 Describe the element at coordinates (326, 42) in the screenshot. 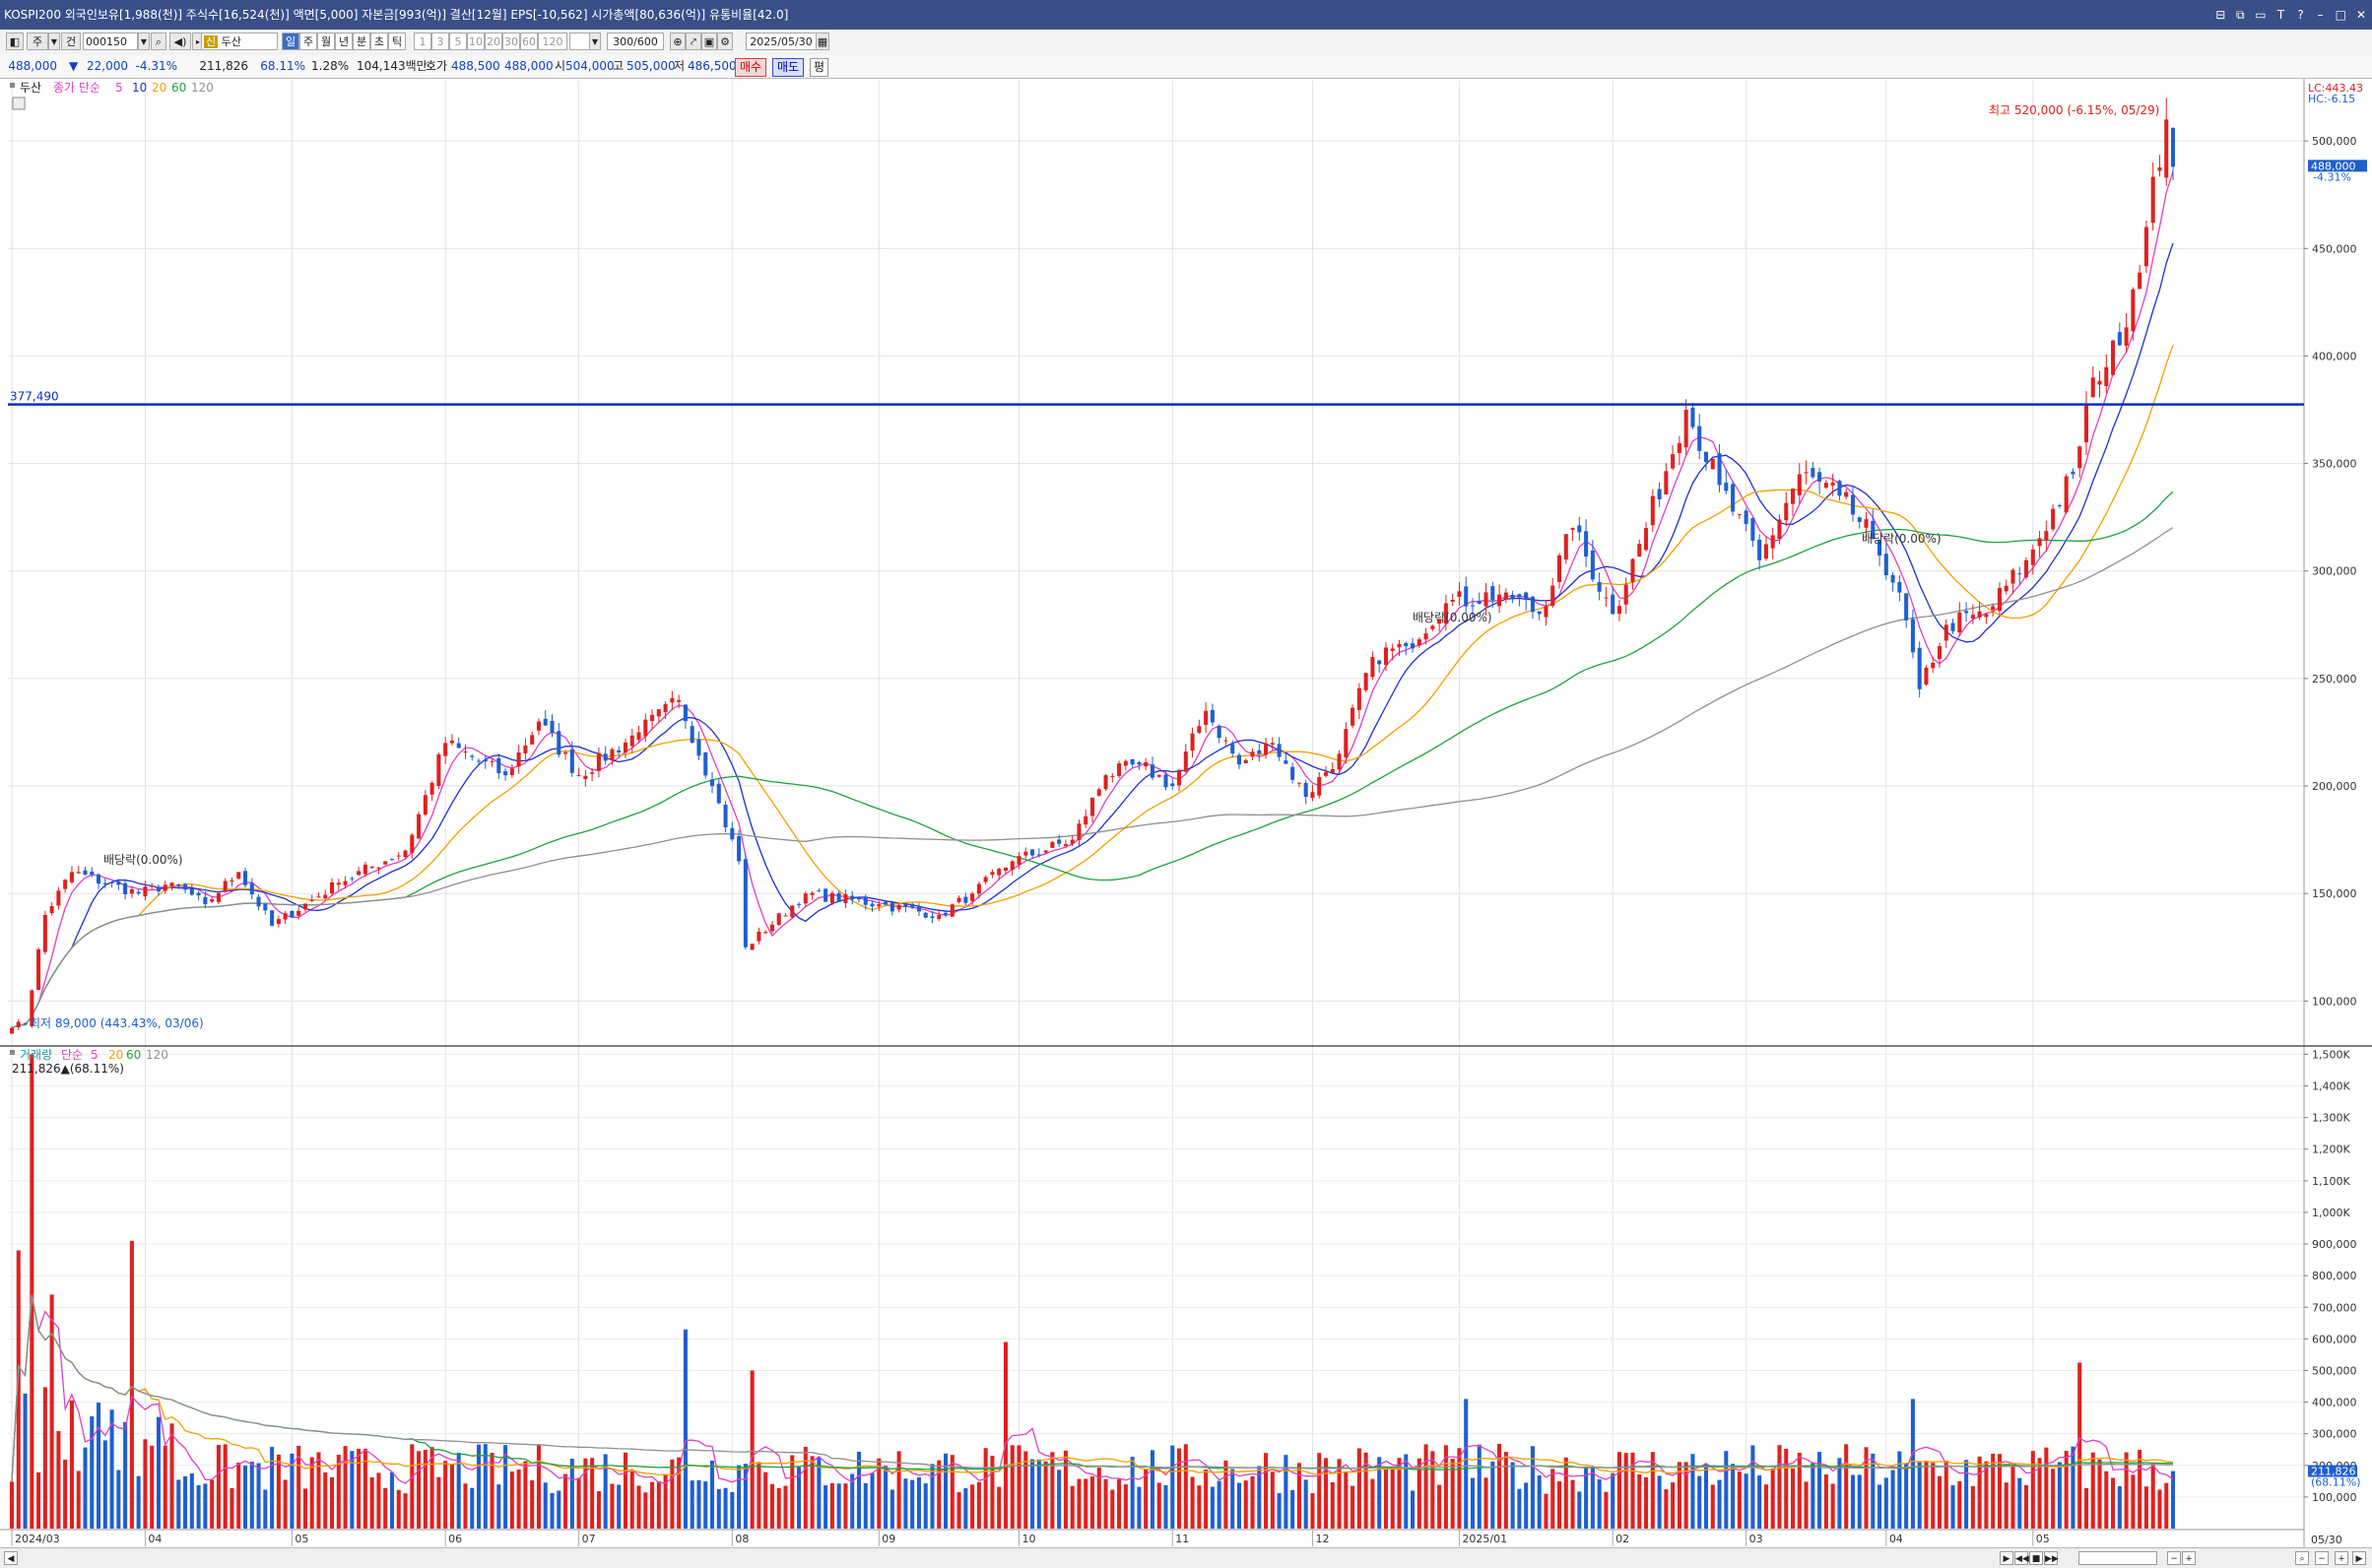

I see `tf-month: 월` at that location.